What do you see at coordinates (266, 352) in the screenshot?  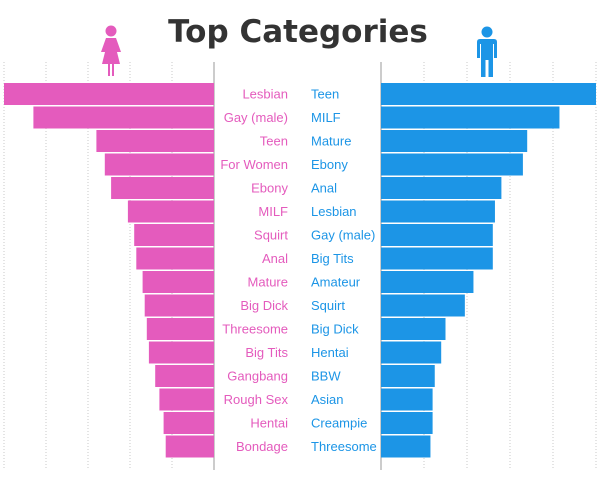 I see `category-label-female: Big Tits` at bounding box center [266, 352].